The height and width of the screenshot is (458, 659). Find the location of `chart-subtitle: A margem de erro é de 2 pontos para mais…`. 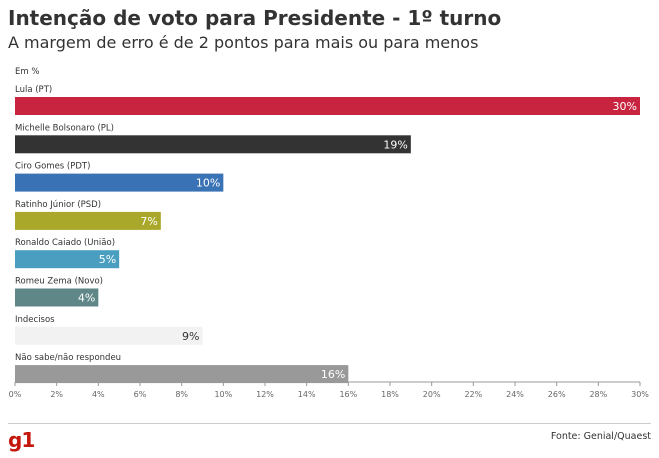

chart-subtitle: A margem de erro é de 2 pontos para mais… is located at coordinates (243, 42).